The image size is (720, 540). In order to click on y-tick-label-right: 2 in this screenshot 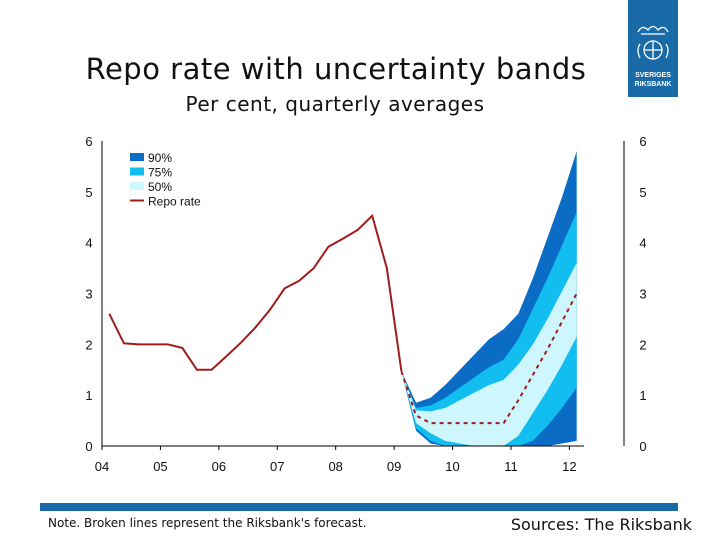, I will do `click(642, 344)`.